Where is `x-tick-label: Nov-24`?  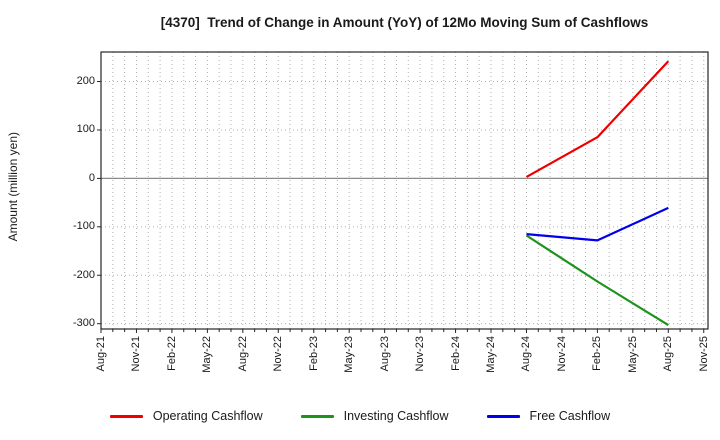
x-tick-label: Nov-24 is located at coordinates (561, 354).